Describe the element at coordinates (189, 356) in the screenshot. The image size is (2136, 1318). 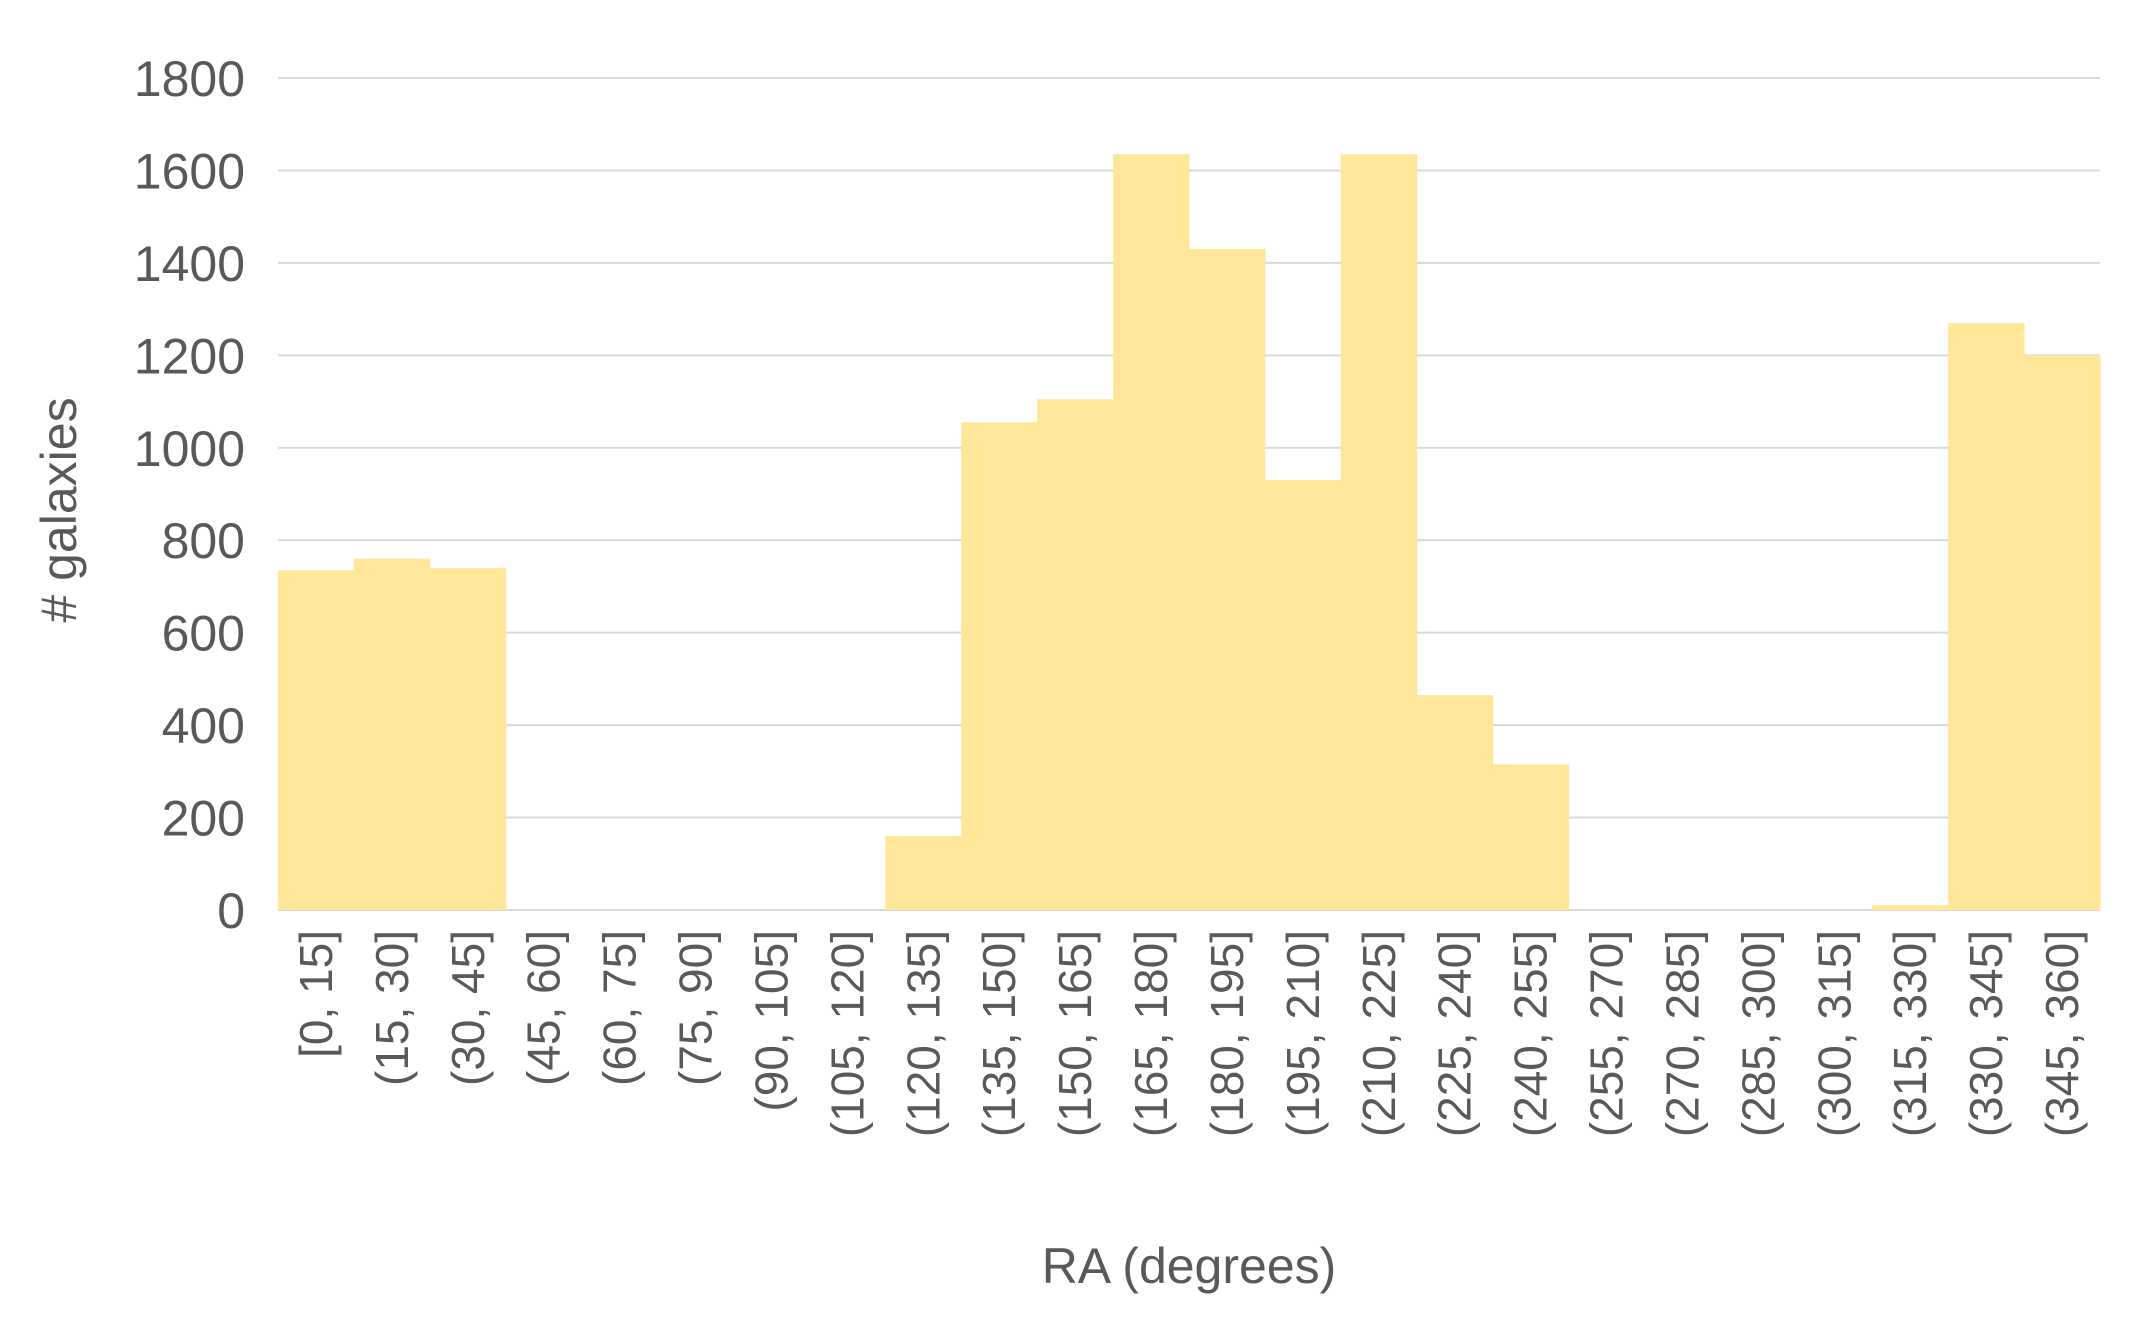
I see `y-tick-label: 1200` at that location.